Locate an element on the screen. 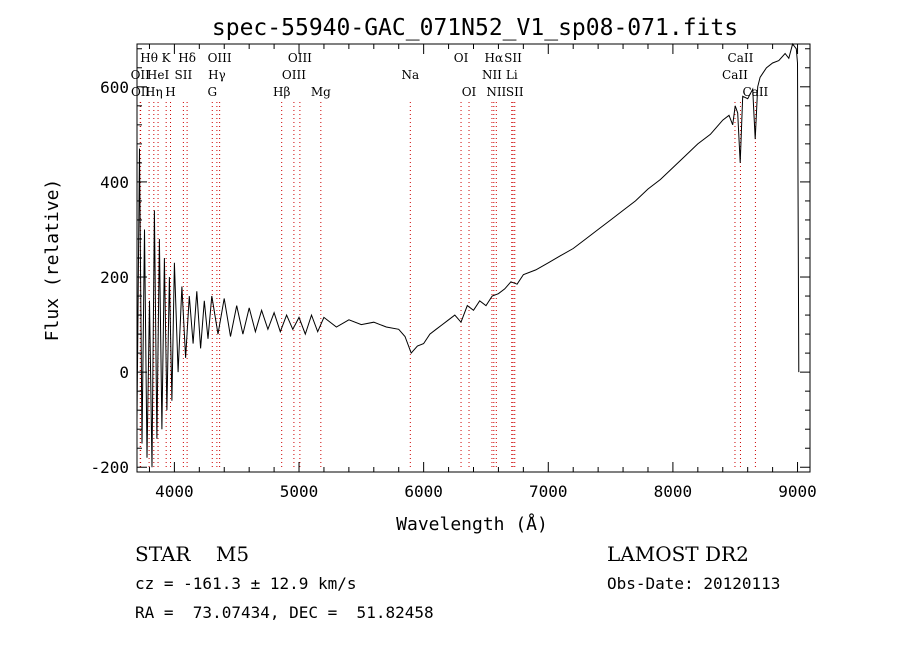 The height and width of the screenshot is (650, 900). object-label: STAR M5 is located at coordinates (192, 554).